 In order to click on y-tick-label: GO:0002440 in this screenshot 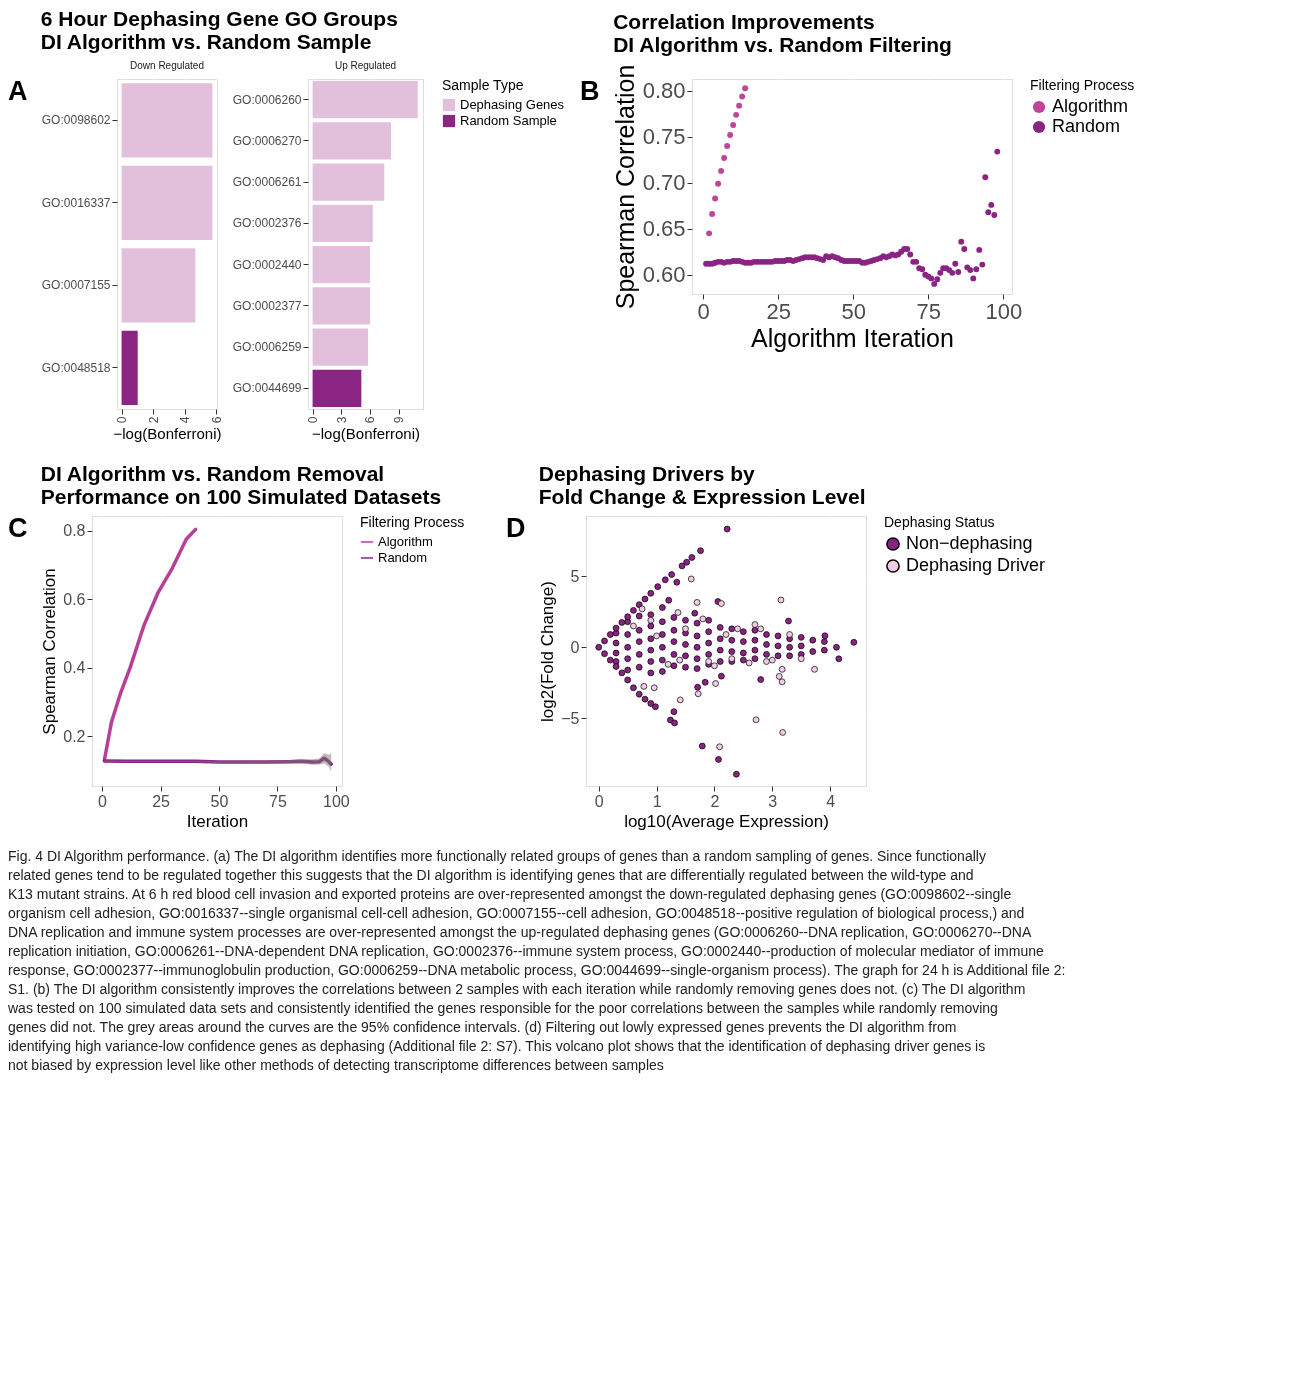, I will do `click(267, 264)`.